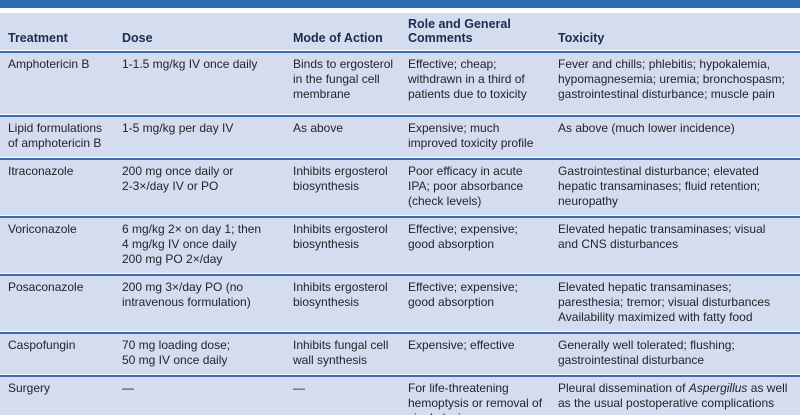 Image resolution: width=800 pixels, height=415 pixels. I want to click on cell-treatment: Posaconazole, so click(61, 303).